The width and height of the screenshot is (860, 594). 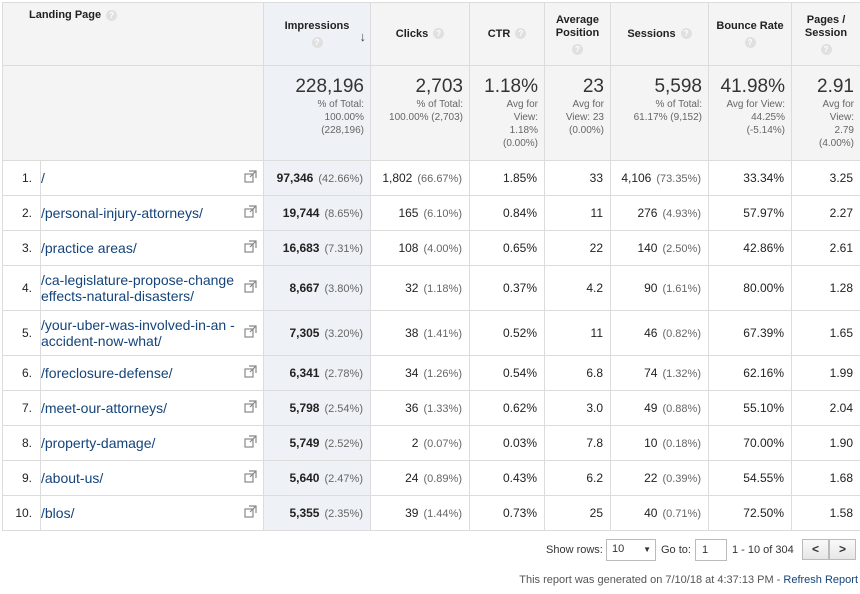 I want to click on landing-page-link: /, so click(x=43, y=178).